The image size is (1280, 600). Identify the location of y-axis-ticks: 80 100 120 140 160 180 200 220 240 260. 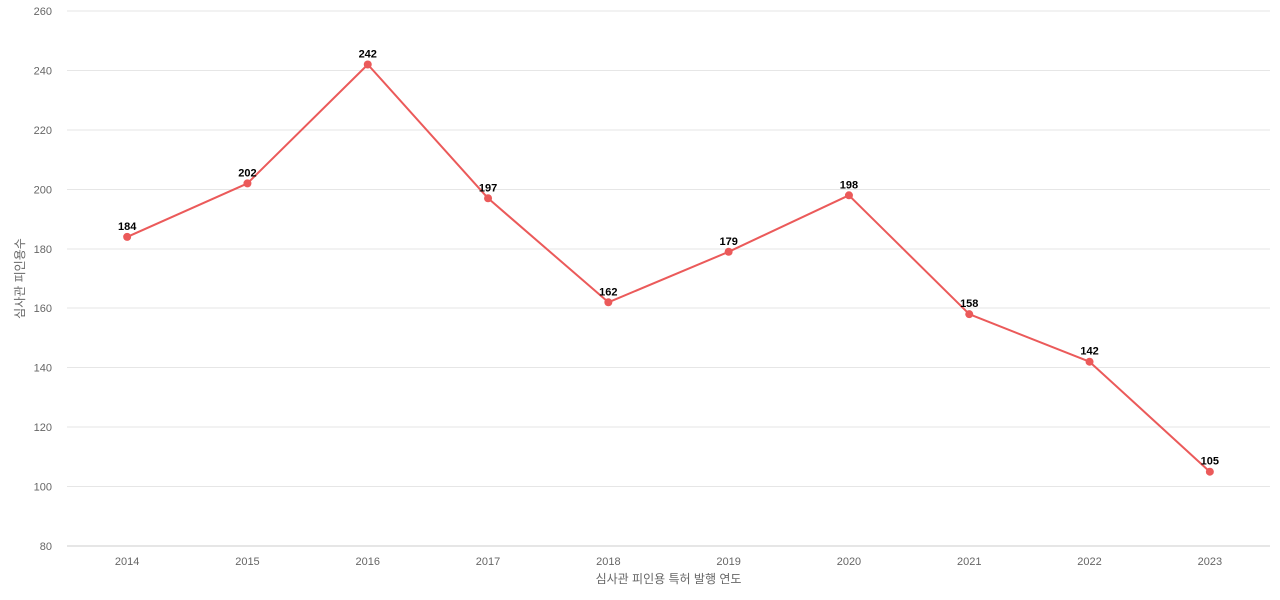
(43, 279).